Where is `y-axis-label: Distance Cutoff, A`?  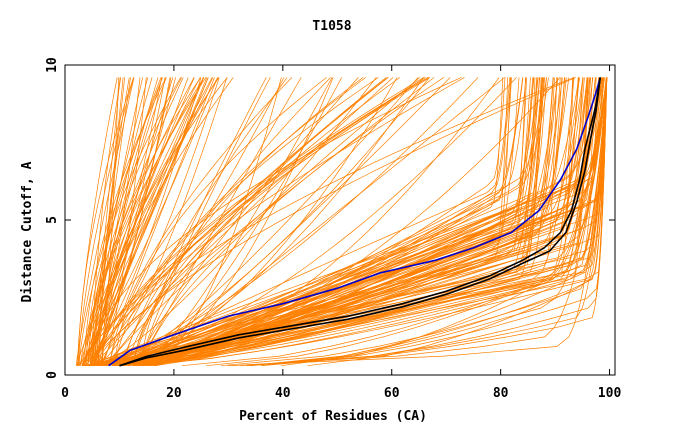 y-axis-label: Distance Cutoff, A is located at coordinates (27, 231).